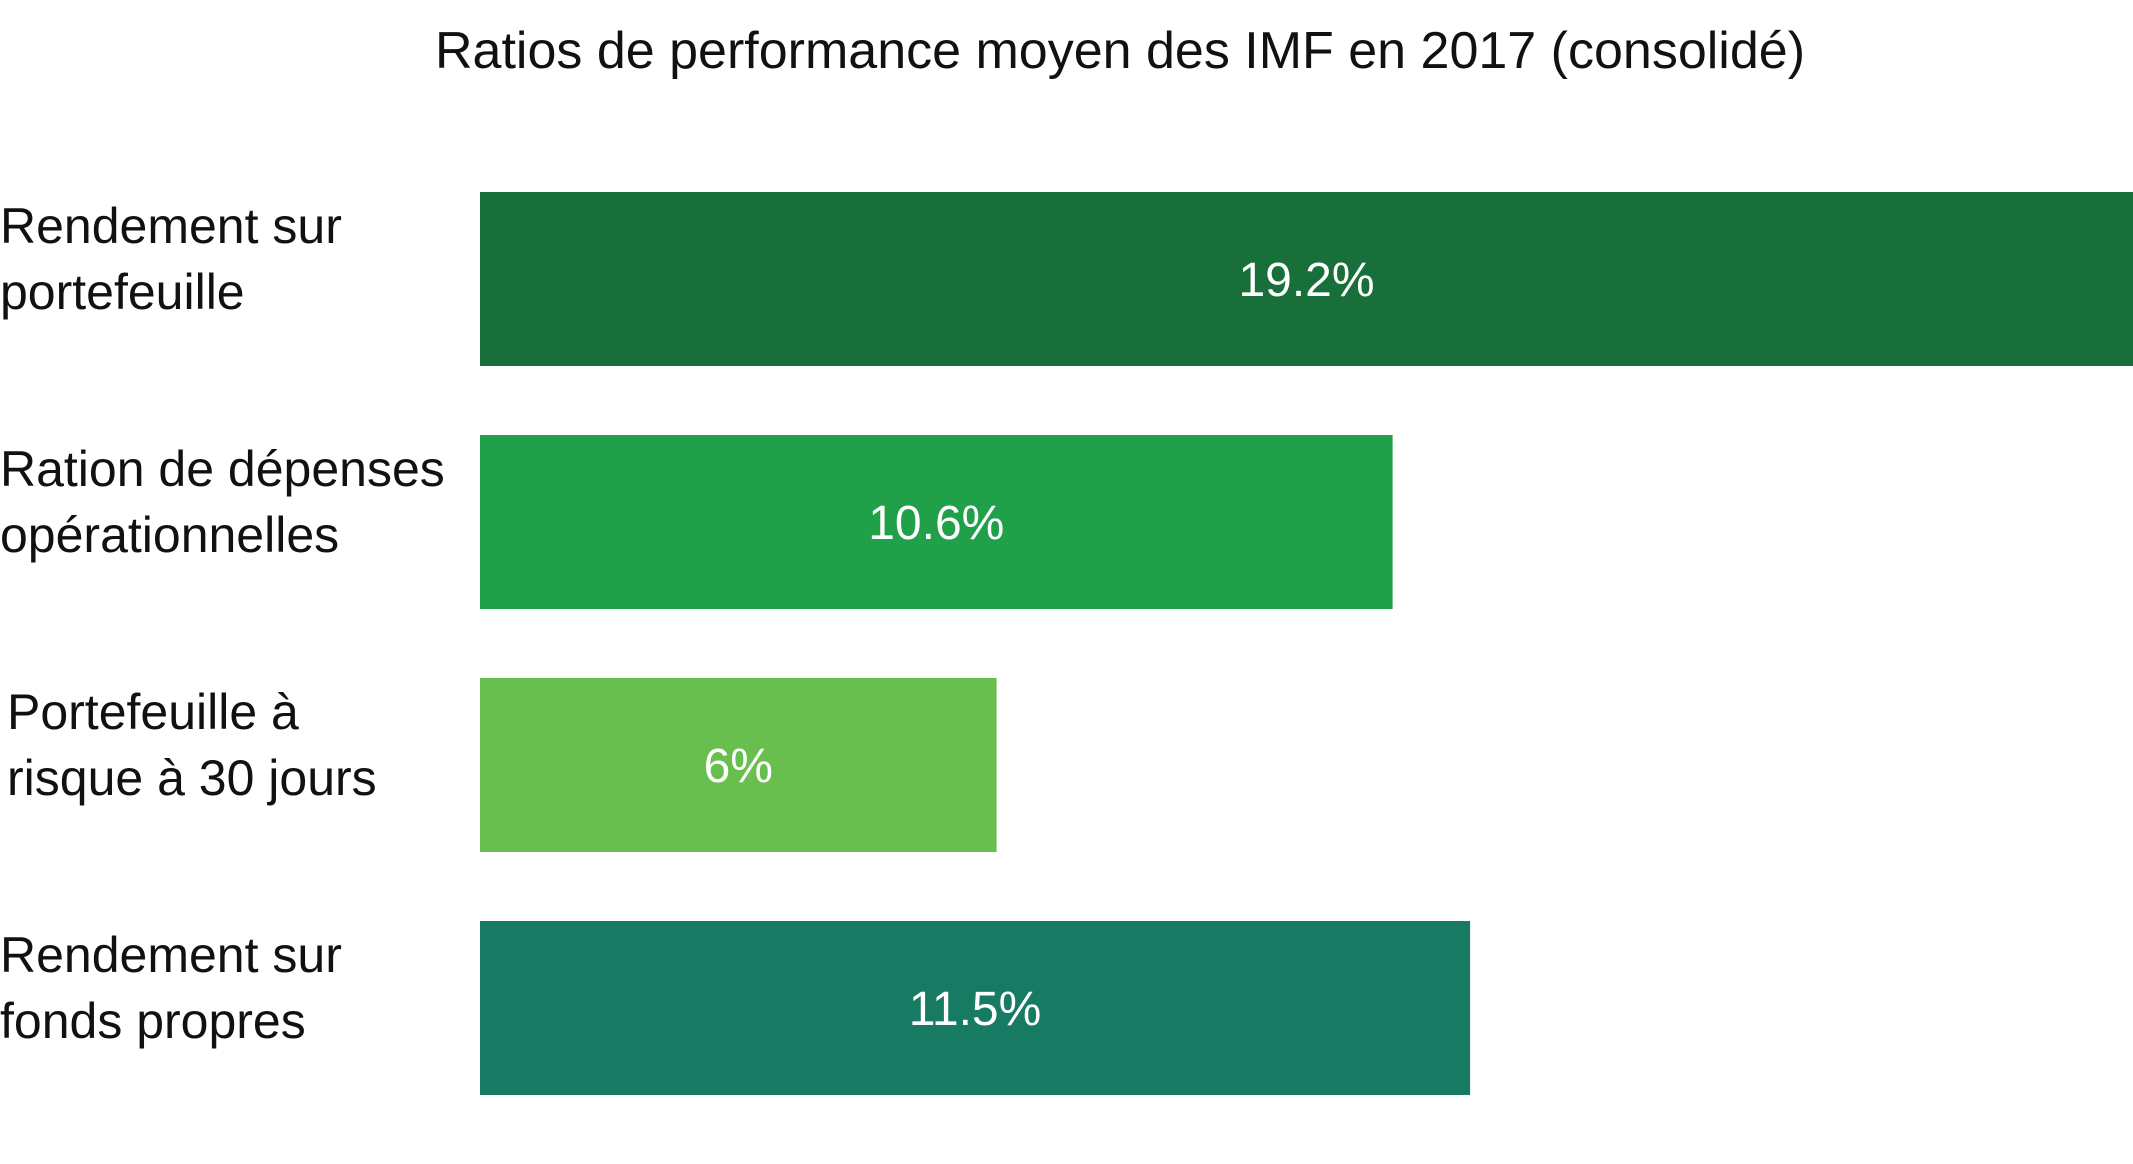 This screenshot has width=2133, height=1164. Describe the element at coordinates (222, 469) in the screenshot. I see `category-label: Ration de dépenses` at that location.